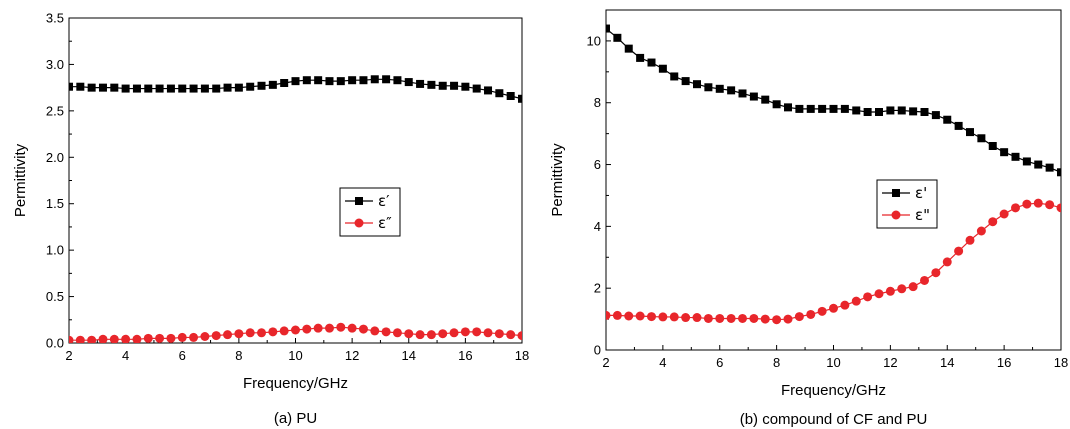 The width and height of the screenshot is (1070, 429). Describe the element at coordinates (776, 362) in the screenshot. I see `x-tick-label: 8` at that location.